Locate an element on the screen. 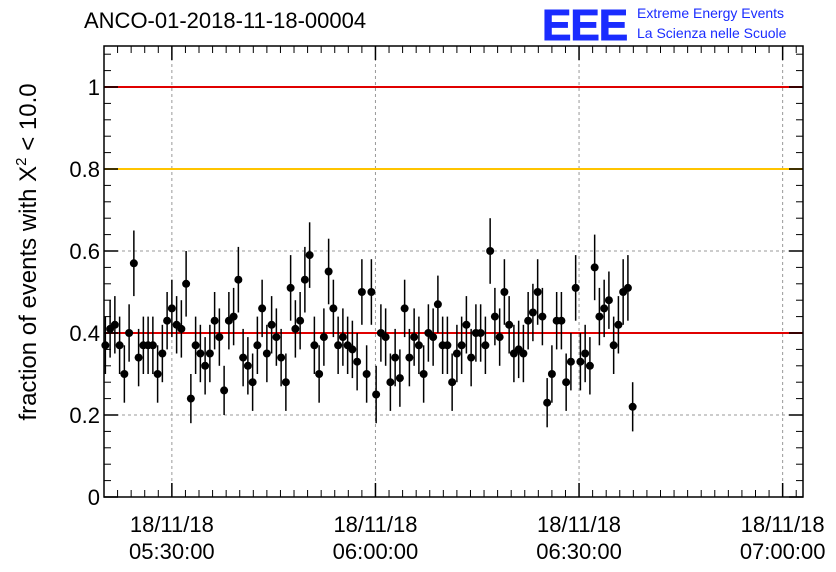 This screenshot has height=572, width=836. chart-title: ANCO-01-2018-11-18-00004 is located at coordinates (225, 20).